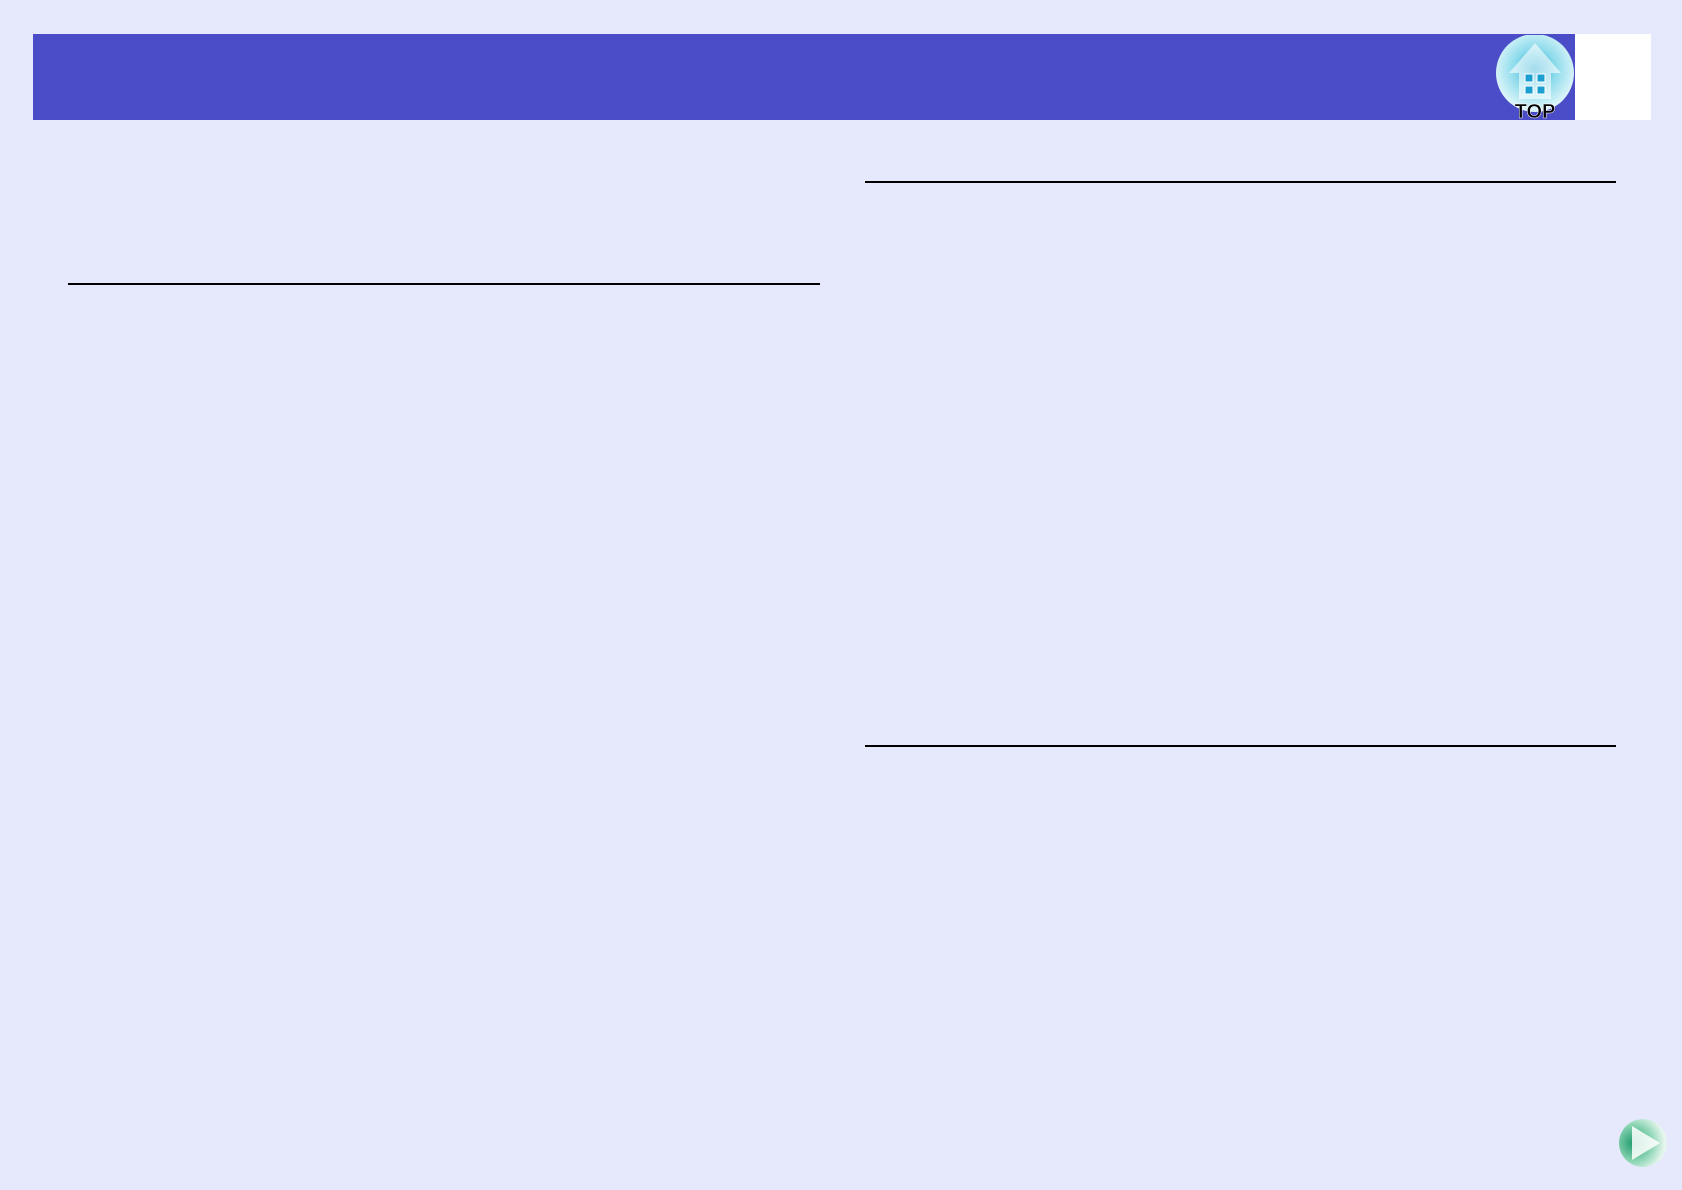 The image size is (1682, 1190). I want to click on top-label: TOP, so click(1535, 110).